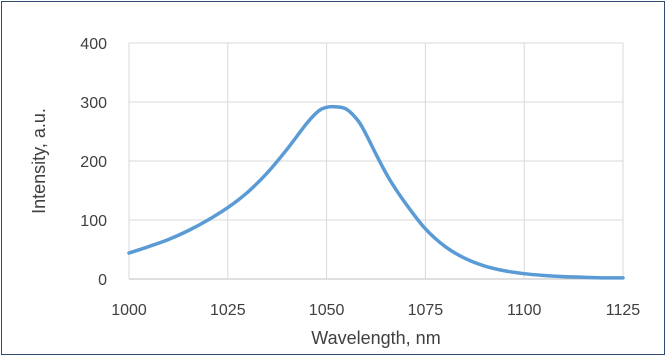 The height and width of the screenshot is (358, 668). What do you see at coordinates (102, 280) in the screenshot?
I see `y-tick-label-0: 0` at bounding box center [102, 280].